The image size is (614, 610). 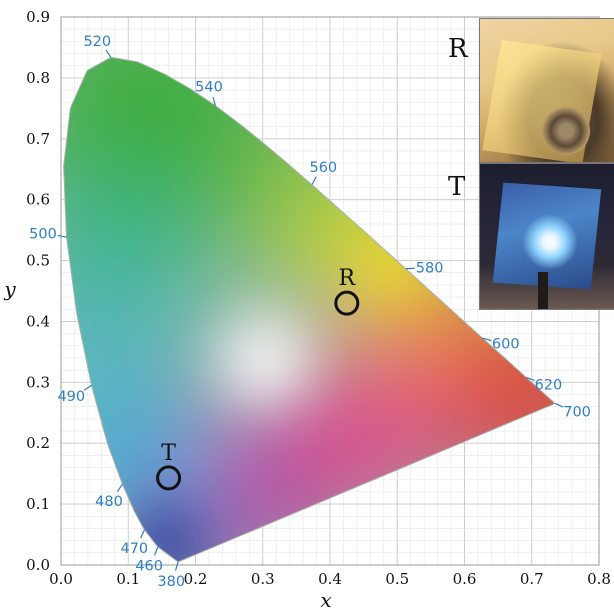 What do you see at coordinates (546, 90) in the screenshot?
I see `reflection-photo` at bounding box center [546, 90].